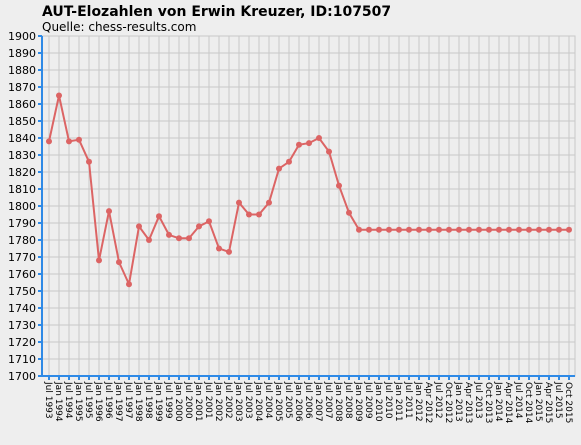 This screenshot has width=581, height=445. I want to click on x-tick-label: Jan 2015, so click(538, 401).